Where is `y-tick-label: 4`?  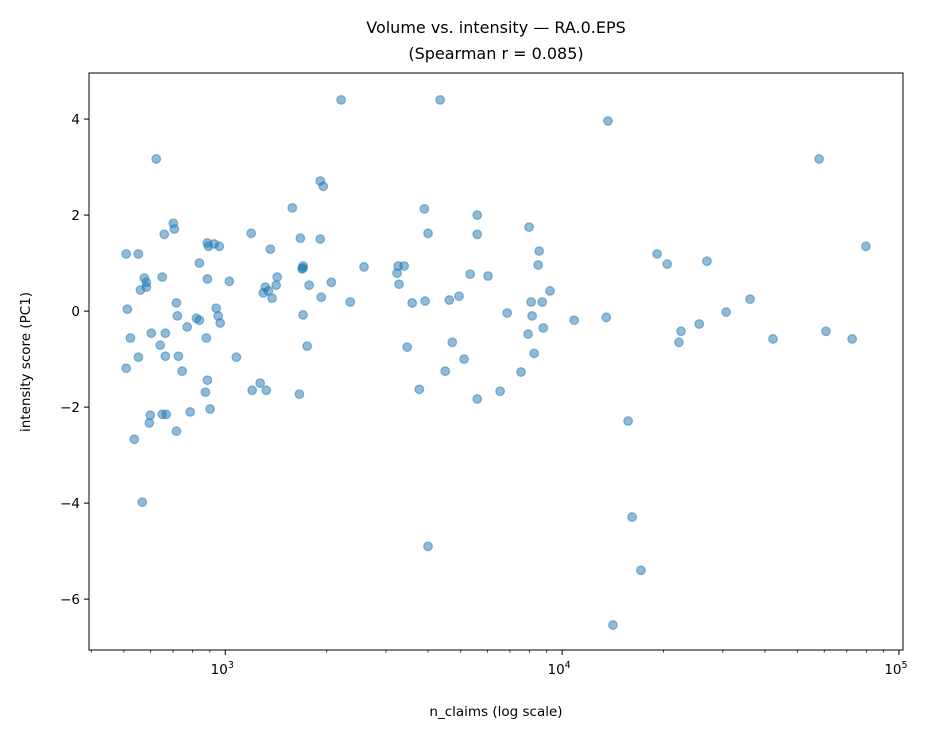 y-tick-label: 4 is located at coordinates (75, 120).